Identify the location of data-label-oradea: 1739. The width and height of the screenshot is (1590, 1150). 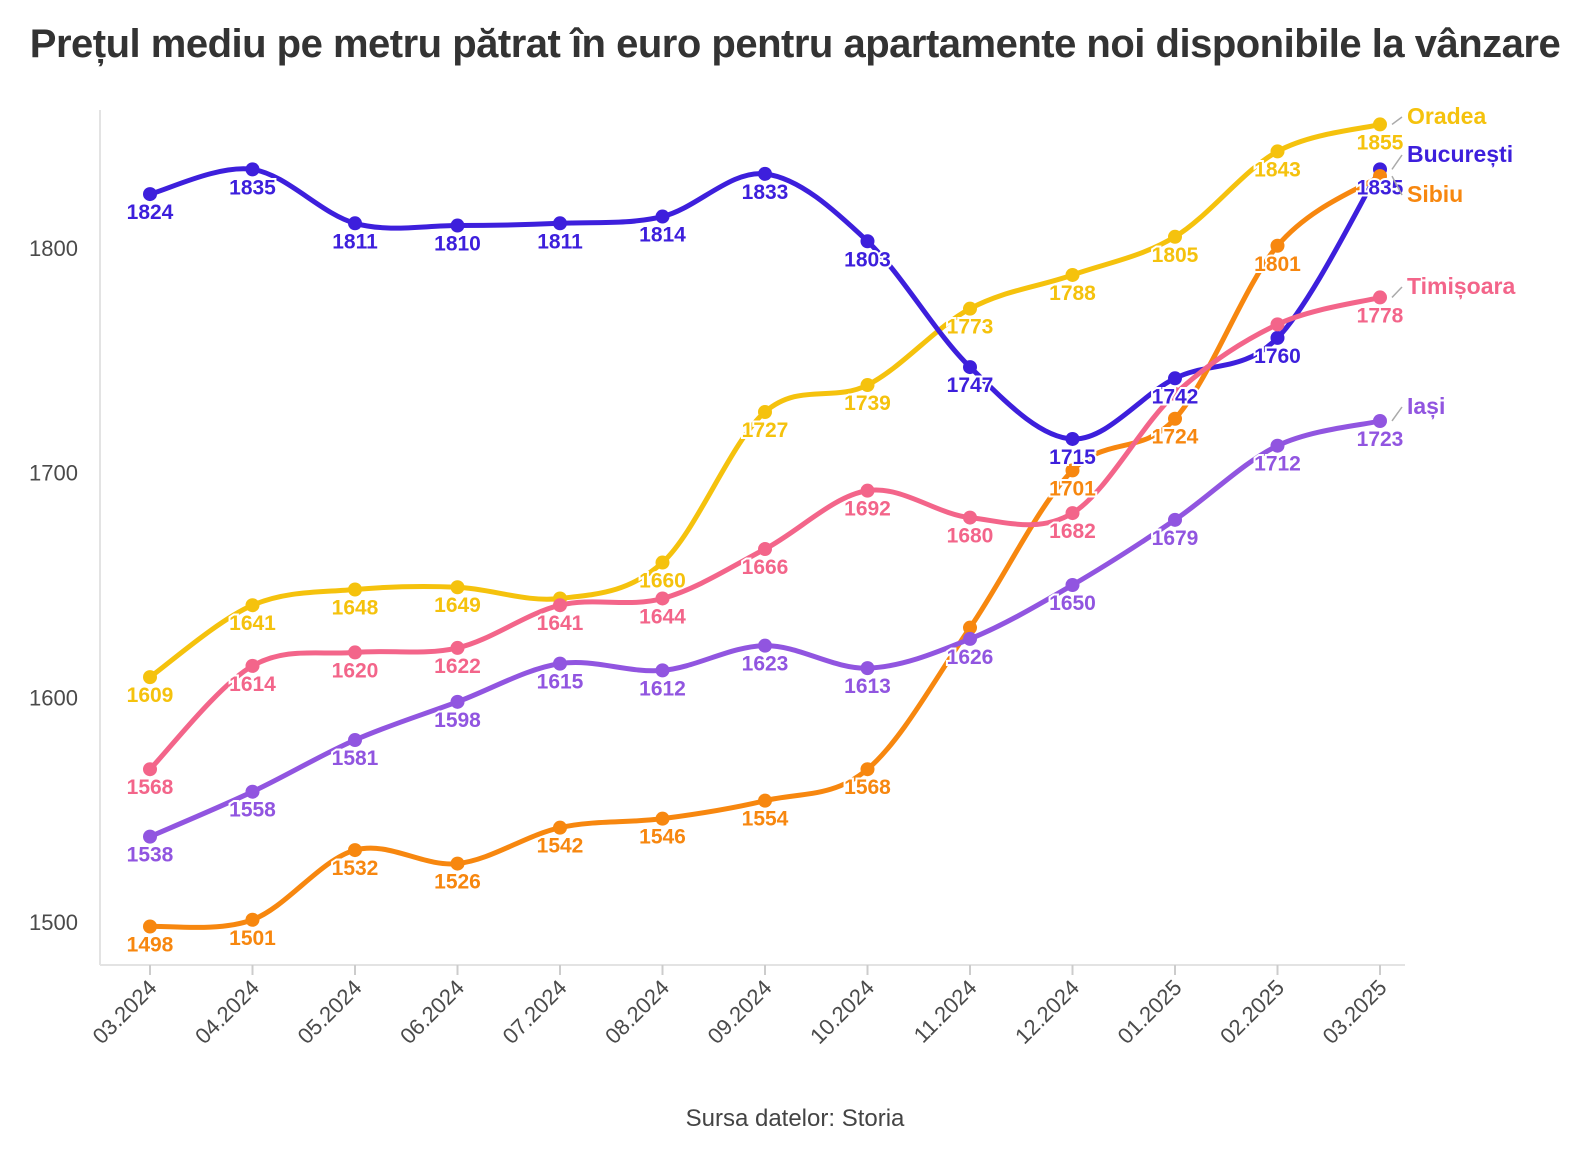
(867, 403).